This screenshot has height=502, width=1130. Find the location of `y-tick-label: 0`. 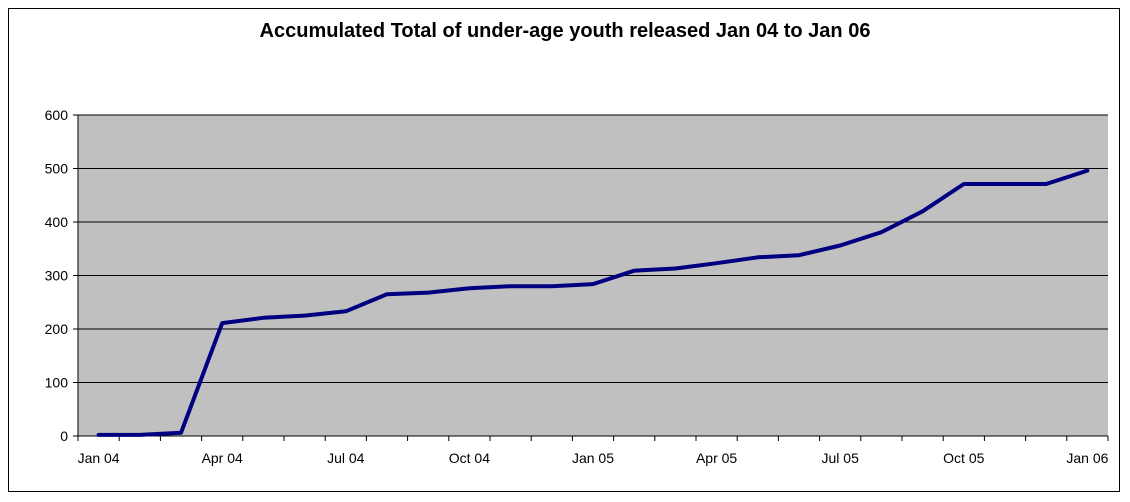

y-tick-label: 0 is located at coordinates (64, 436).